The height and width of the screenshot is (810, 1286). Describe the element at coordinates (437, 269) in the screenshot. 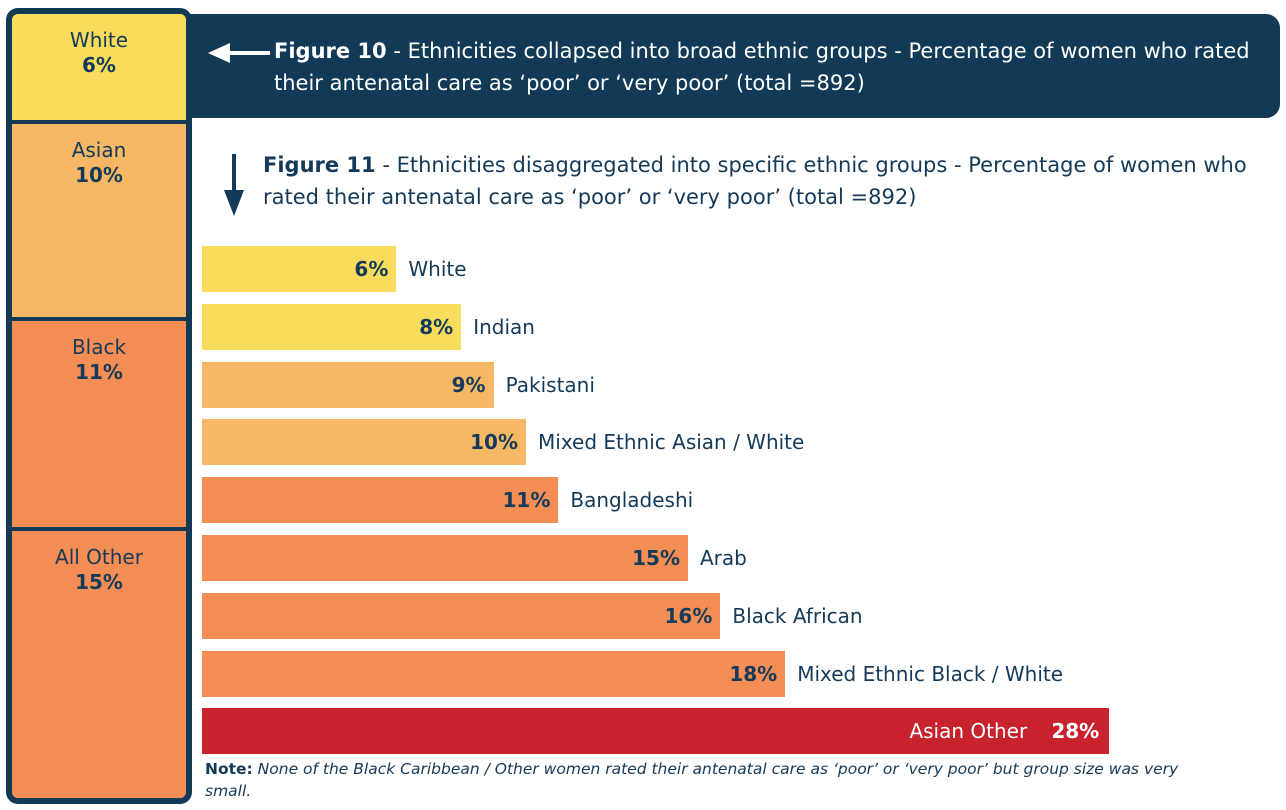

I see `bar-category-label: White` at that location.